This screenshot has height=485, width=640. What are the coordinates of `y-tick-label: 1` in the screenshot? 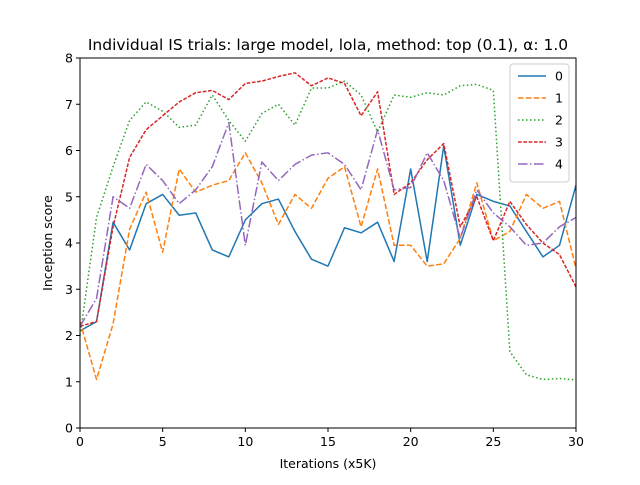 It's located at (69, 381).